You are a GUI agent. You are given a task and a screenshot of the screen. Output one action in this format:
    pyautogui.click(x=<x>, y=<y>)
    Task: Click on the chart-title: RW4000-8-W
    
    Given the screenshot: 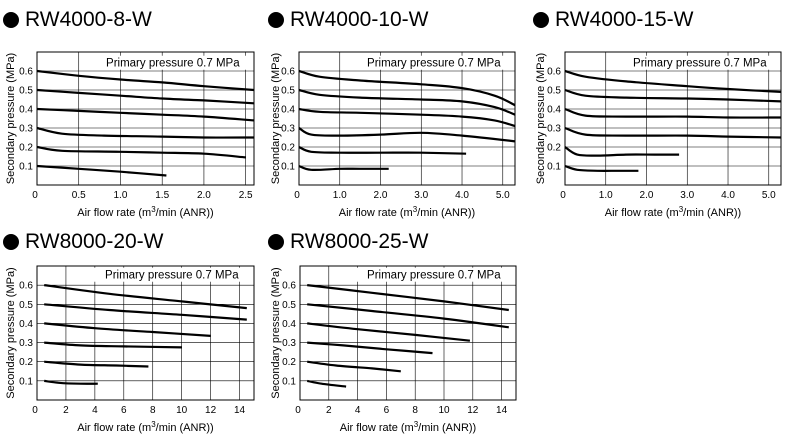 What is the action you would take?
    pyautogui.click(x=88, y=19)
    